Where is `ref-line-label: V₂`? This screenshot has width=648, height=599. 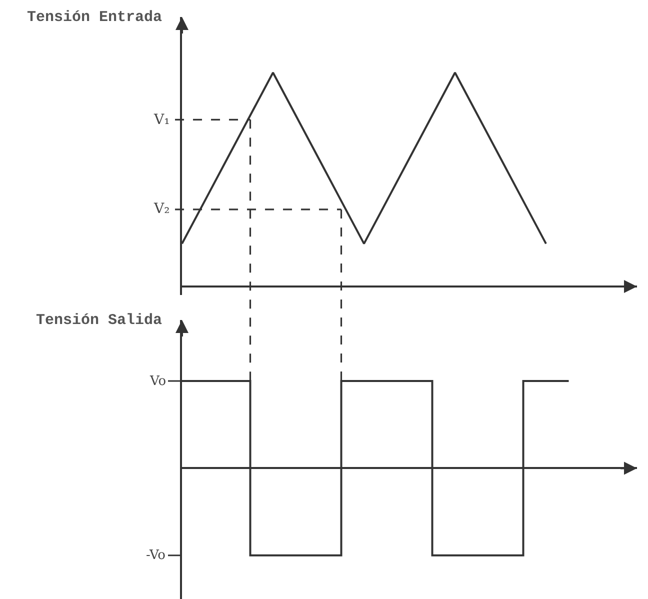
ref-line-label: V₂ is located at coordinates (161, 209).